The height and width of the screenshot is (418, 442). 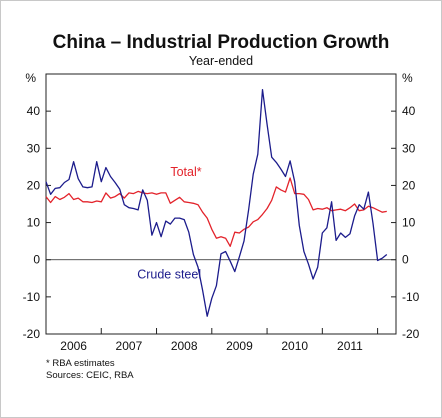 I want to click on series-label-total: Total*, so click(x=185, y=172).